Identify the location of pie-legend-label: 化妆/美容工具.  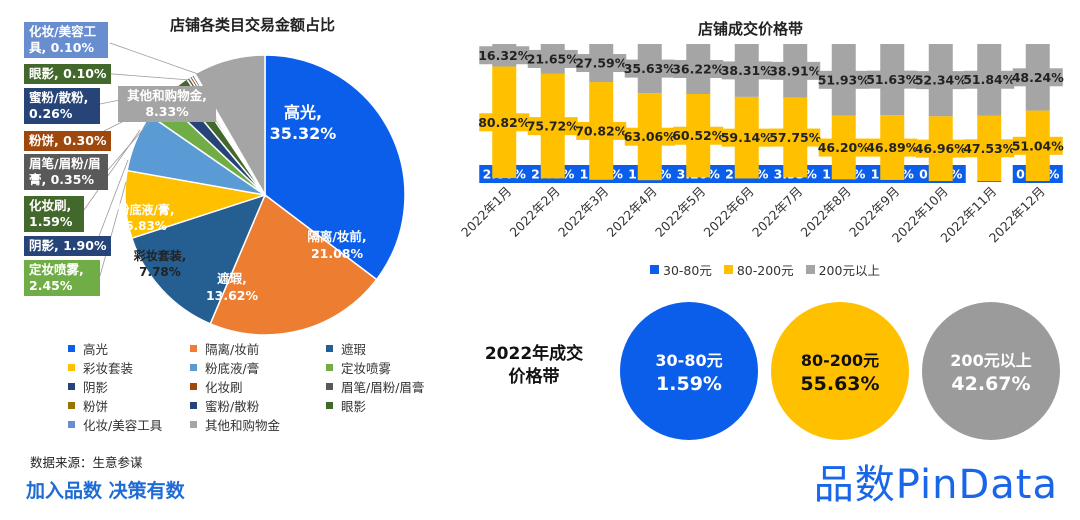
(123, 425).